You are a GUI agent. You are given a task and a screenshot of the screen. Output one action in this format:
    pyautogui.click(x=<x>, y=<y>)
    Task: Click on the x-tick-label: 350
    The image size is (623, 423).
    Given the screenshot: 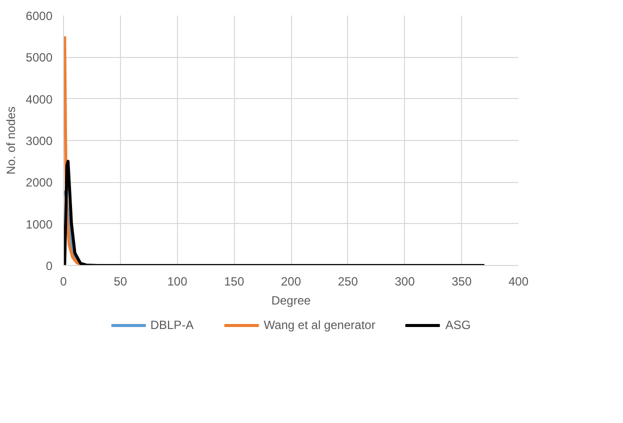 What is the action you would take?
    pyautogui.click(x=462, y=281)
    